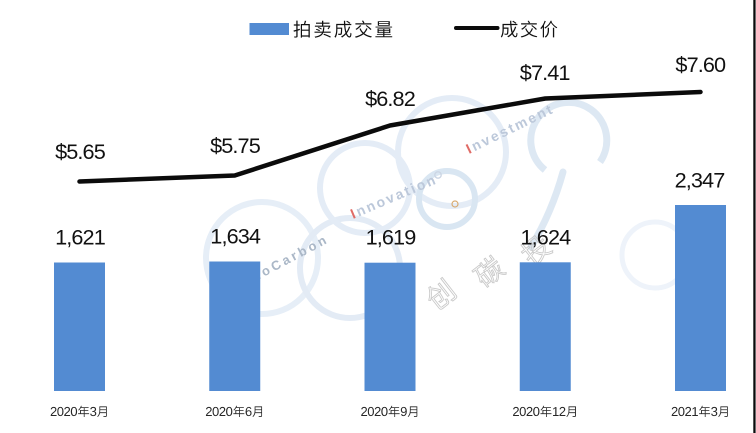  What do you see at coordinates (235, 236) in the screenshot?
I see `svg-text: 1,634` at bounding box center [235, 236].